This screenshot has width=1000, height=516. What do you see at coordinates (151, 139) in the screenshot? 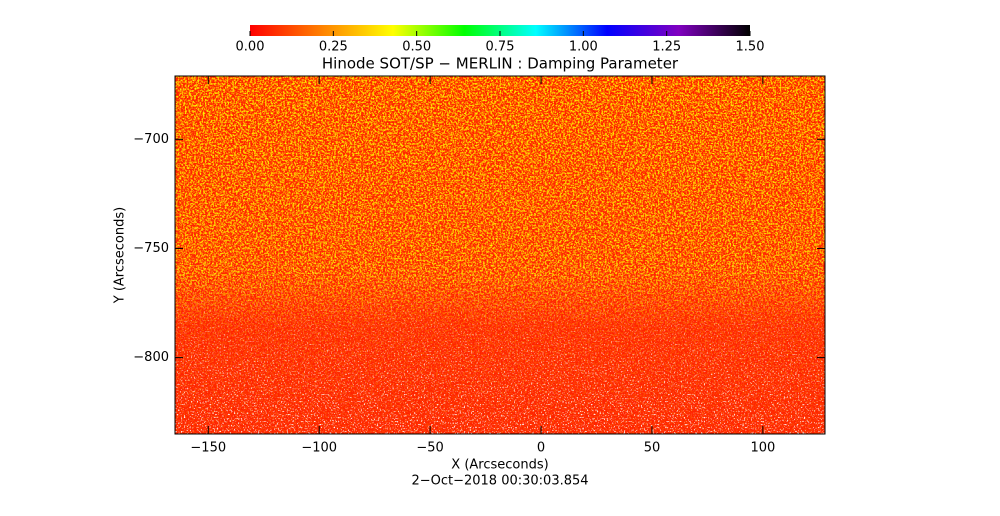
I see `y-tick-label: −700` at bounding box center [151, 139].